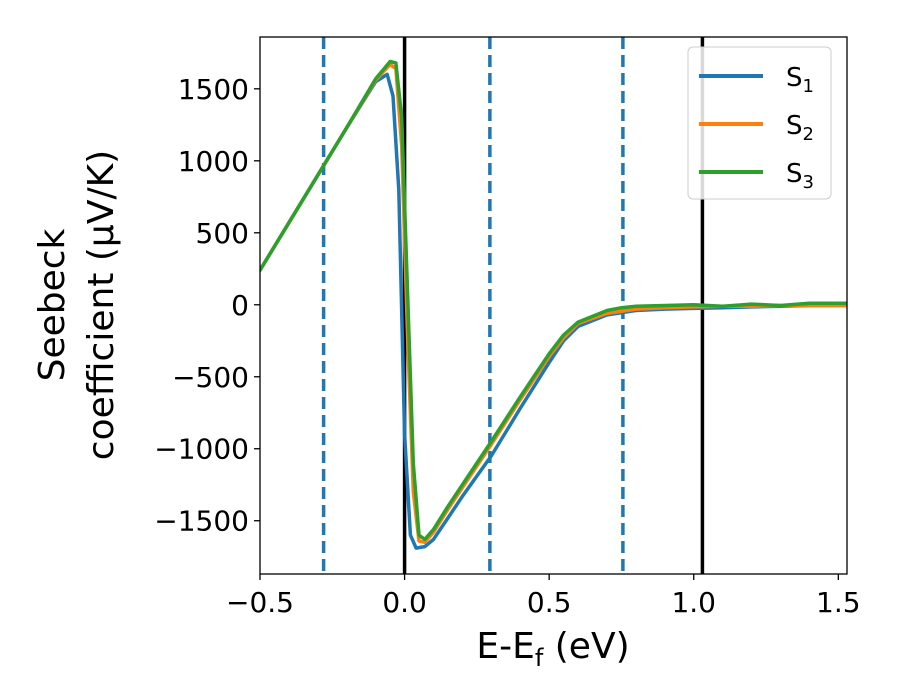  I want to click on legend-label-1: S1, so click(800, 80).